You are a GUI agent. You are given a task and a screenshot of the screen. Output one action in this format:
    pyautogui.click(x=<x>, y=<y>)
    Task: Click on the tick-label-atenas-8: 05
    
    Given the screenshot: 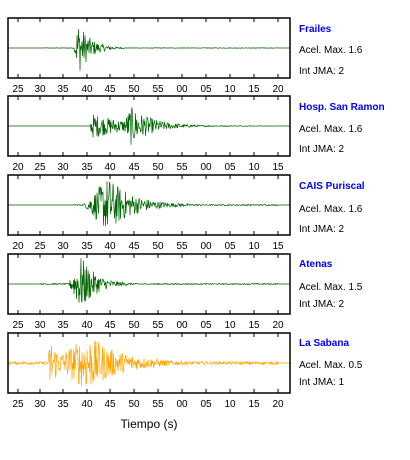 What is the action you would take?
    pyautogui.click(x=206, y=325)
    